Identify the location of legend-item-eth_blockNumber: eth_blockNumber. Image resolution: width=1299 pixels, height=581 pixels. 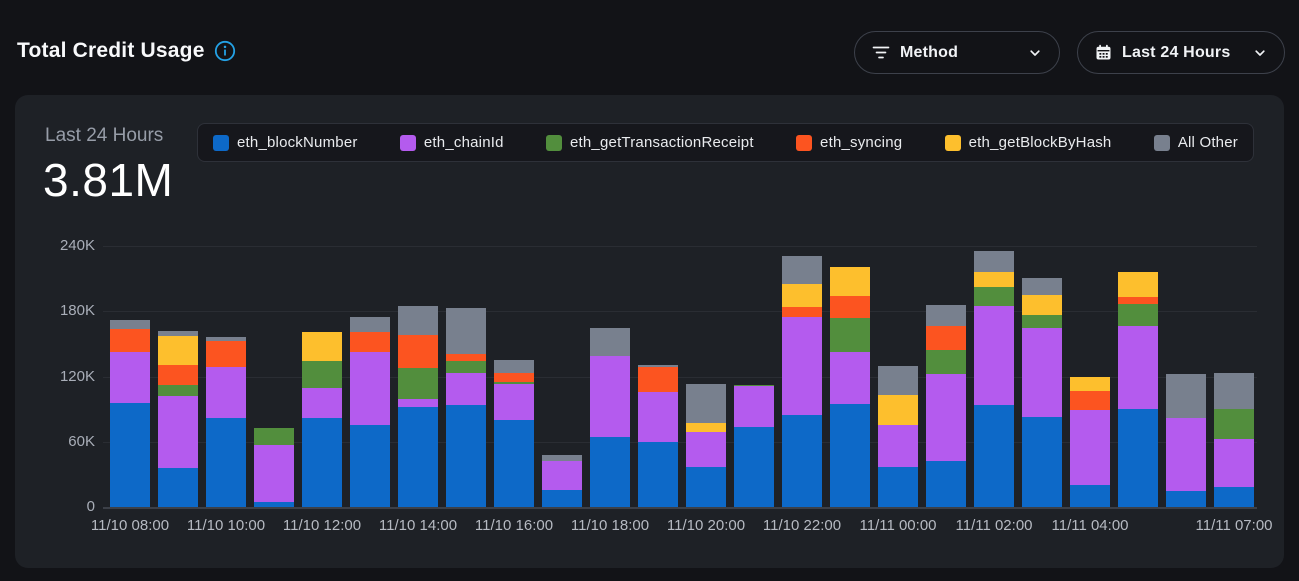
(285, 142).